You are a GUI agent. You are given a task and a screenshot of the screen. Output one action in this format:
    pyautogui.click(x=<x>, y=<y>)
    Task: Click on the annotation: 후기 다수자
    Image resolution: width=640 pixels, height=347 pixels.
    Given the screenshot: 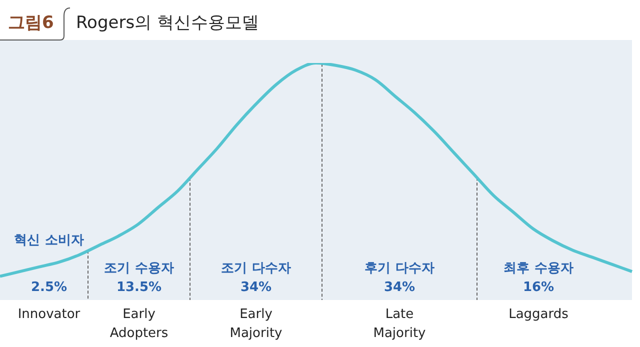 What is the action you would take?
    pyautogui.click(x=399, y=268)
    